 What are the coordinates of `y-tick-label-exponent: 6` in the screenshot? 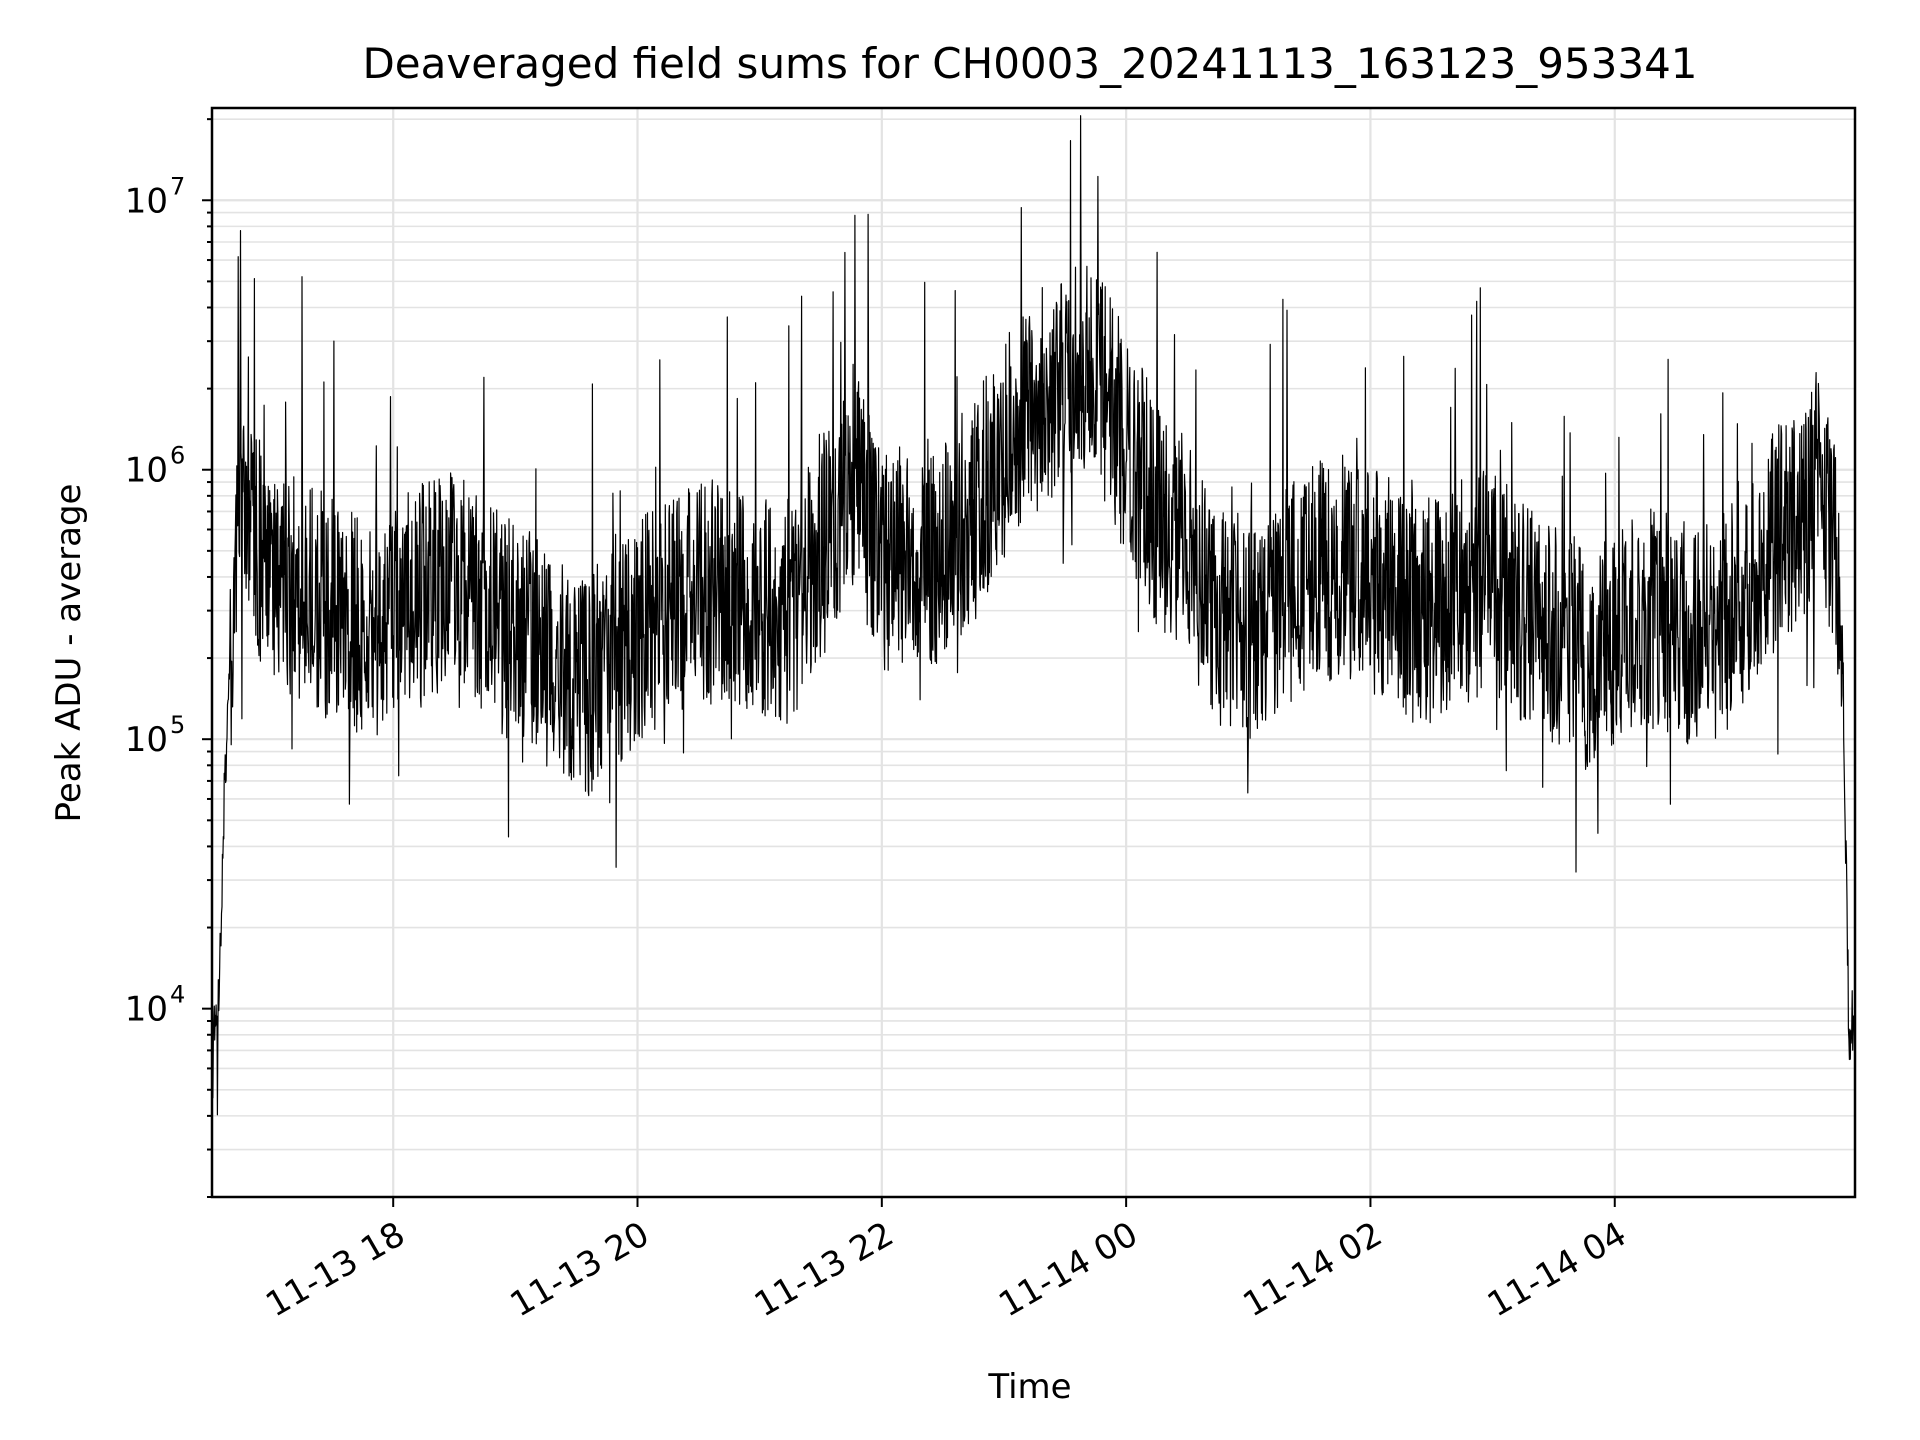 It's located at (177, 456).